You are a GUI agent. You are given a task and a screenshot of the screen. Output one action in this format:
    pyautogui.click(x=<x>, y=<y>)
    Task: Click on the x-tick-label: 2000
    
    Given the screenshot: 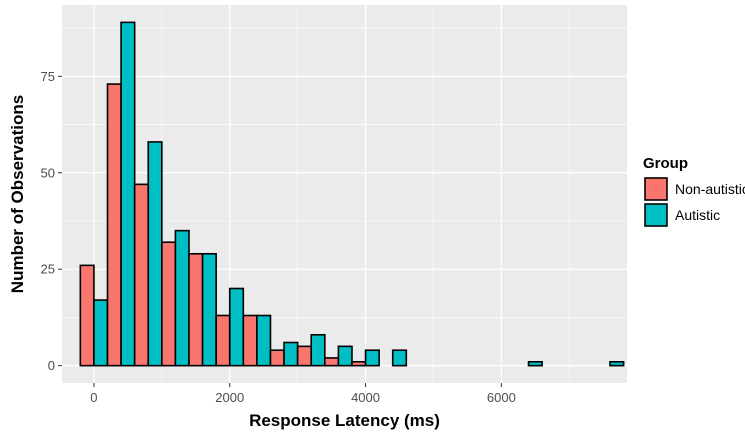 What is the action you would take?
    pyautogui.click(x=229, y=397)
    